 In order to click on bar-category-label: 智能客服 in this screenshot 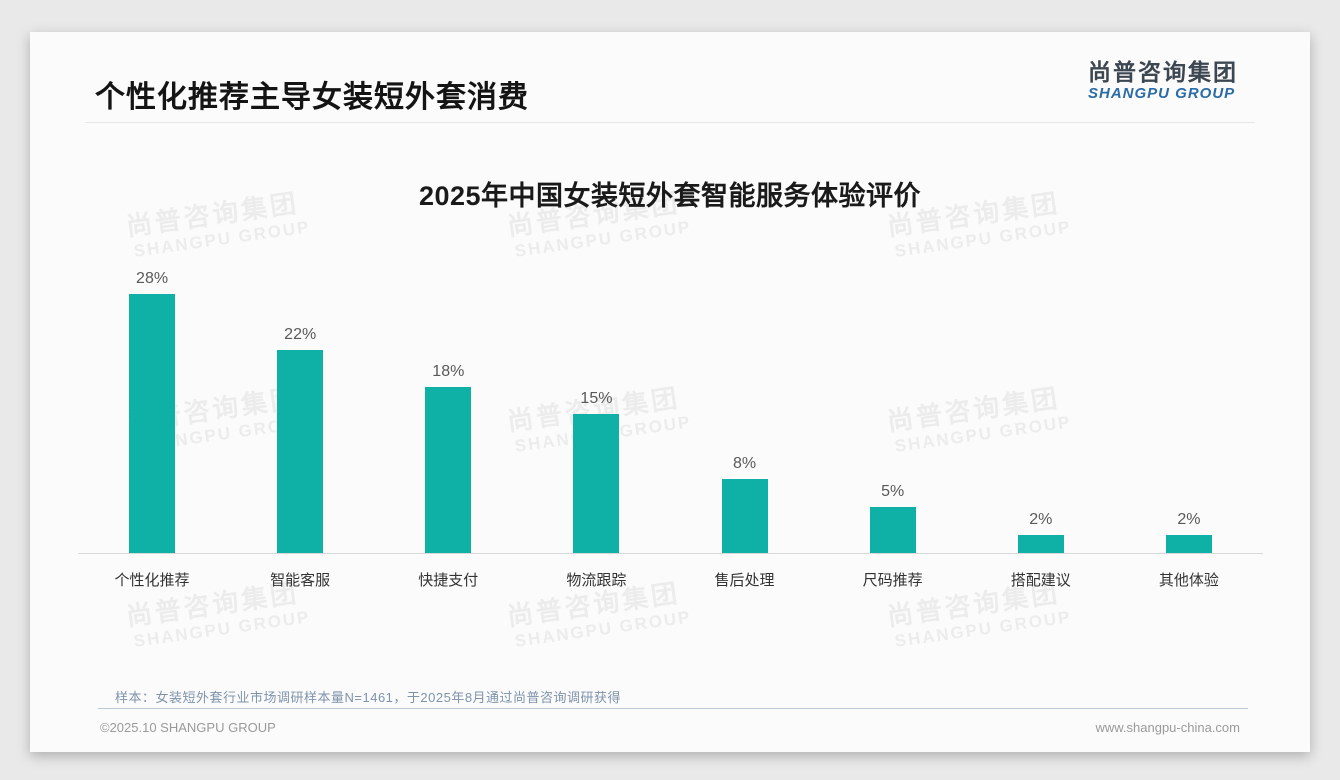, I will do `click(300, 580)`.